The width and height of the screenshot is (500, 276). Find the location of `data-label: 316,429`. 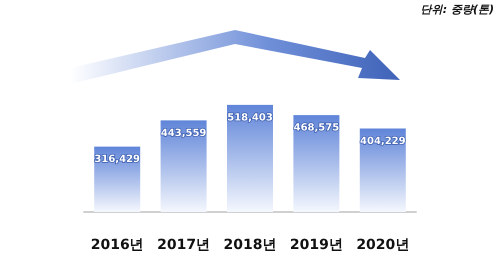

data-label: 316,429 is located at coordinates (117, 160).